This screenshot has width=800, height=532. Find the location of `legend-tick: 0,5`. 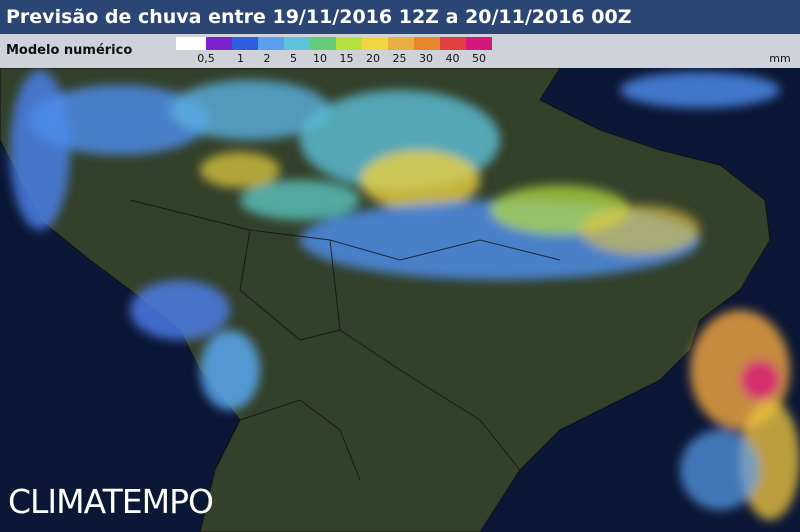

legend-tick: 0,5 is located at coordinates (206, 58).